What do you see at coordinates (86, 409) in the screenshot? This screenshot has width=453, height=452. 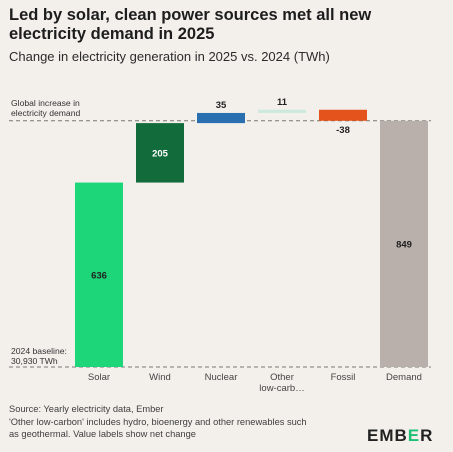 I see `source-line: Source: Yearly electricity data, Ember` at bounding box center [86, 409].